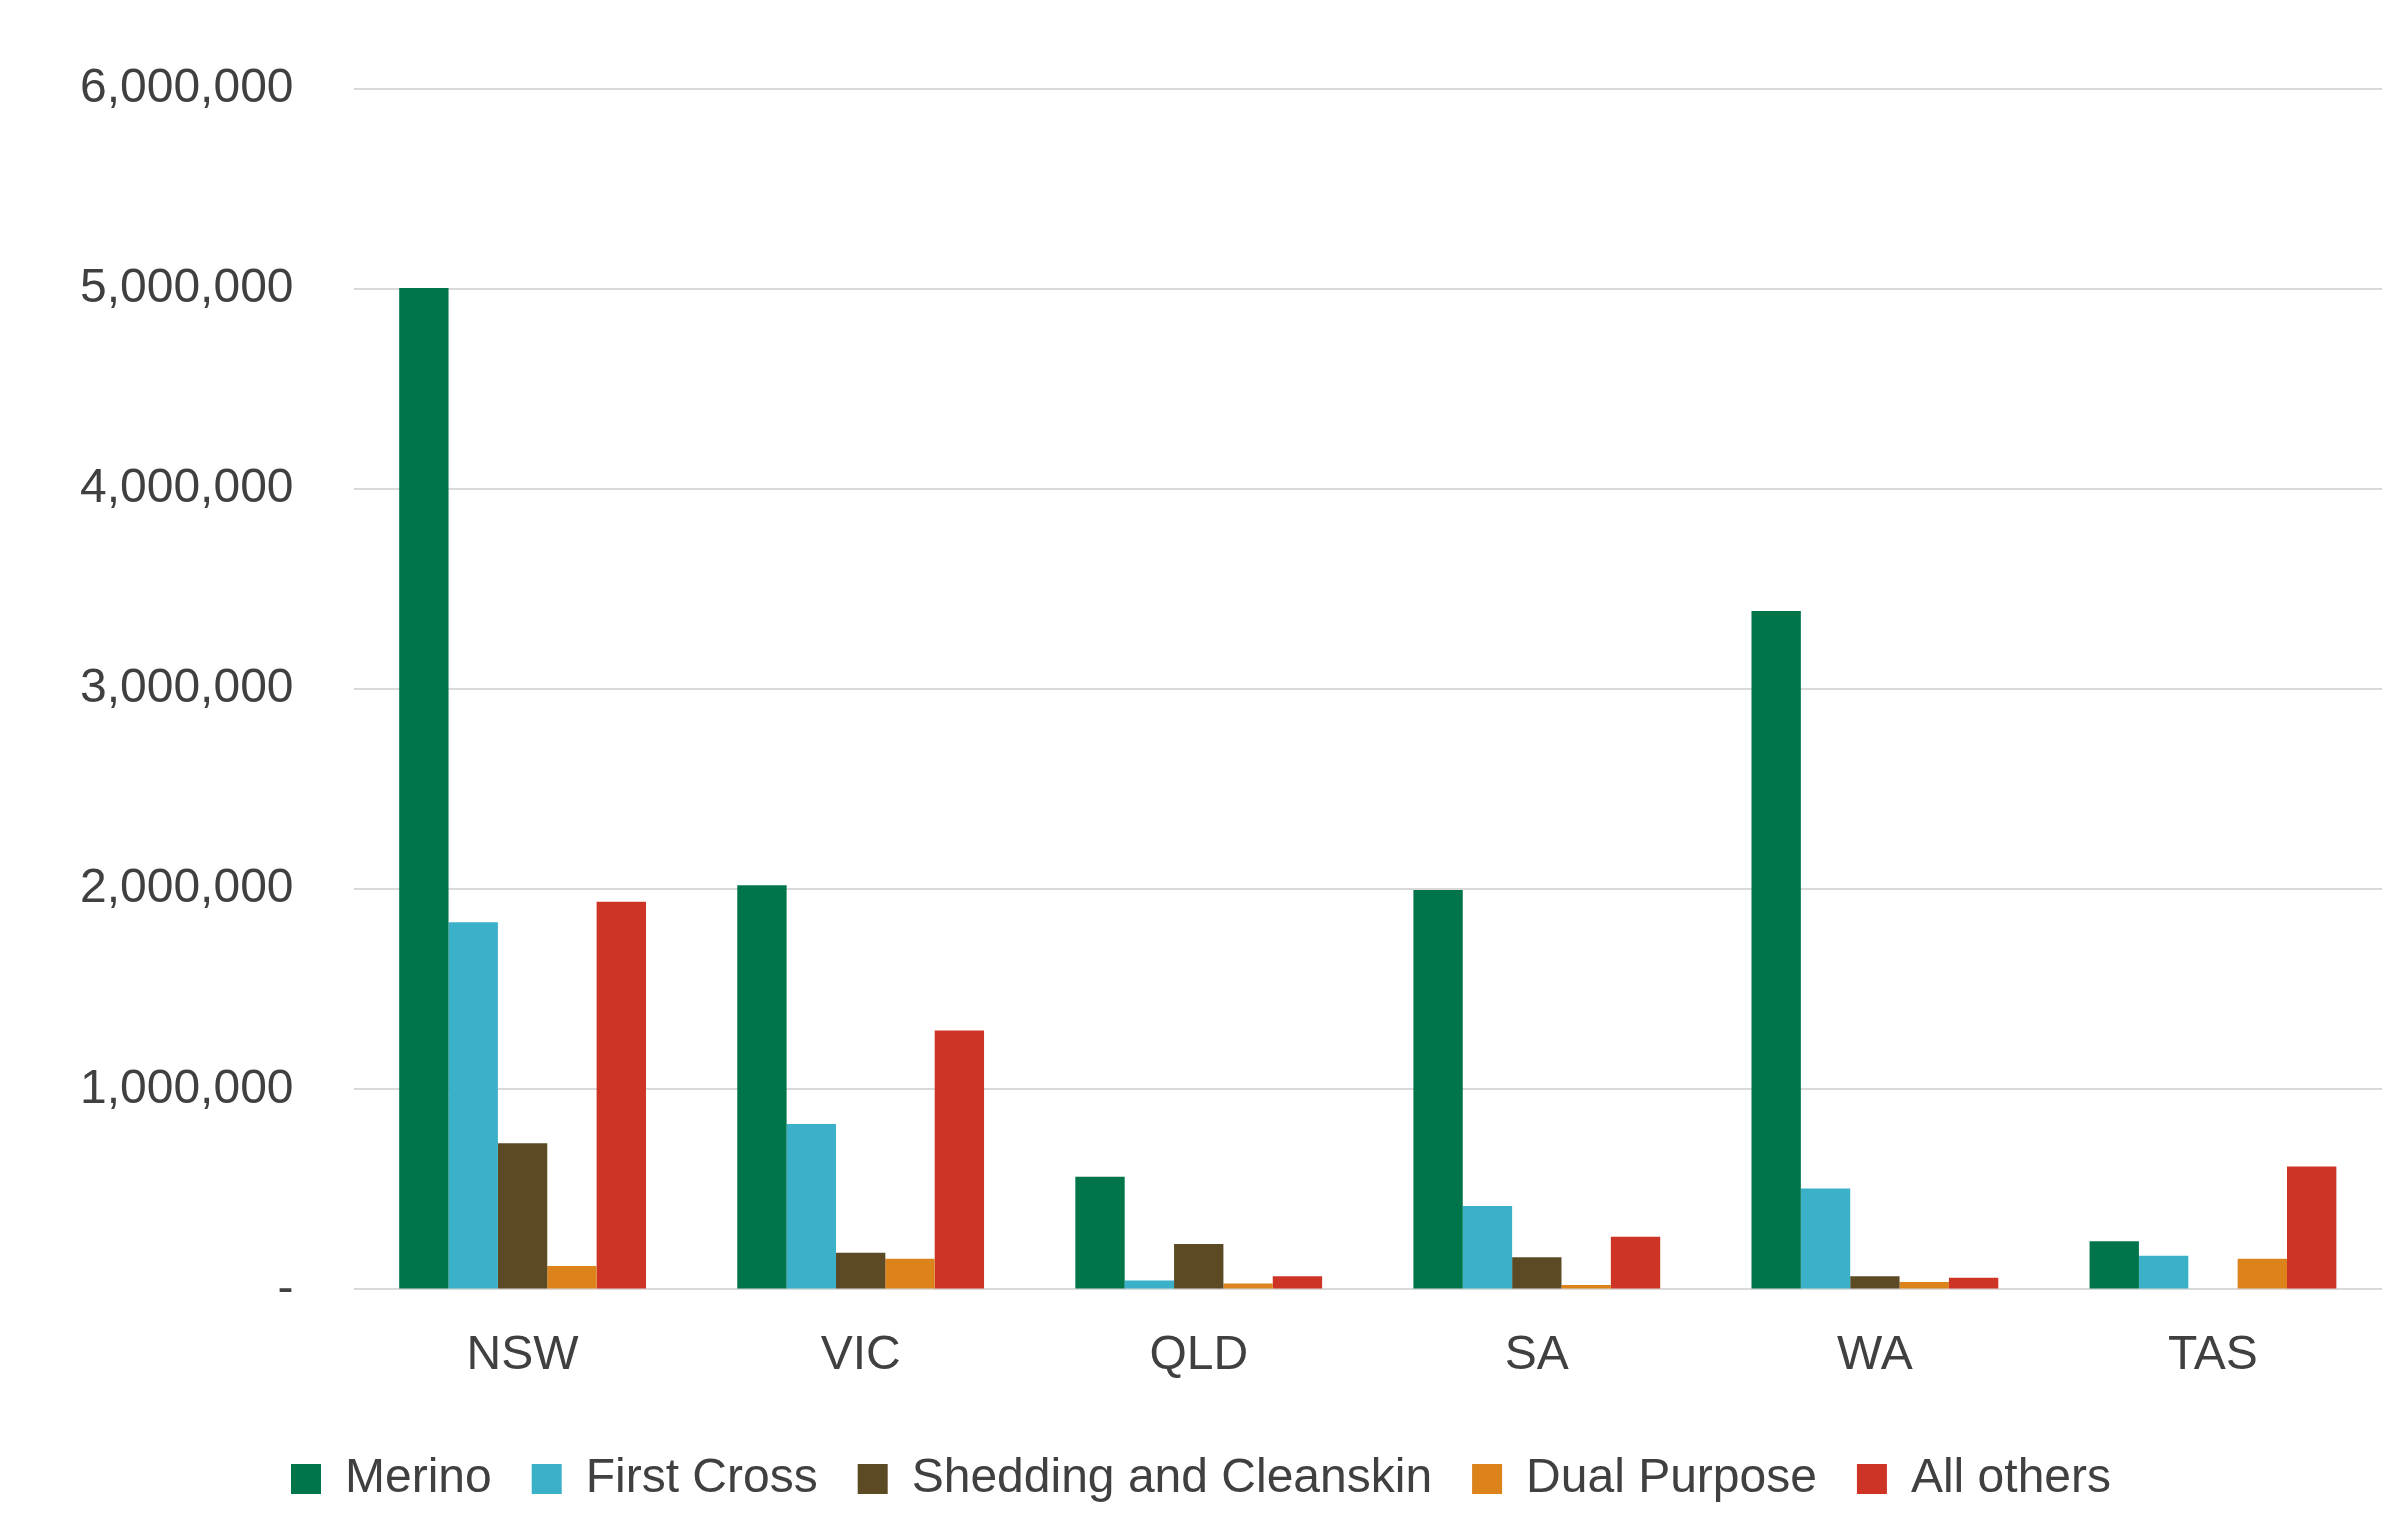 Image resolution: width=2392 pixels, height=1523 pixels. I want to click on y-tick-label: 5,000,000, so click(186, 286).